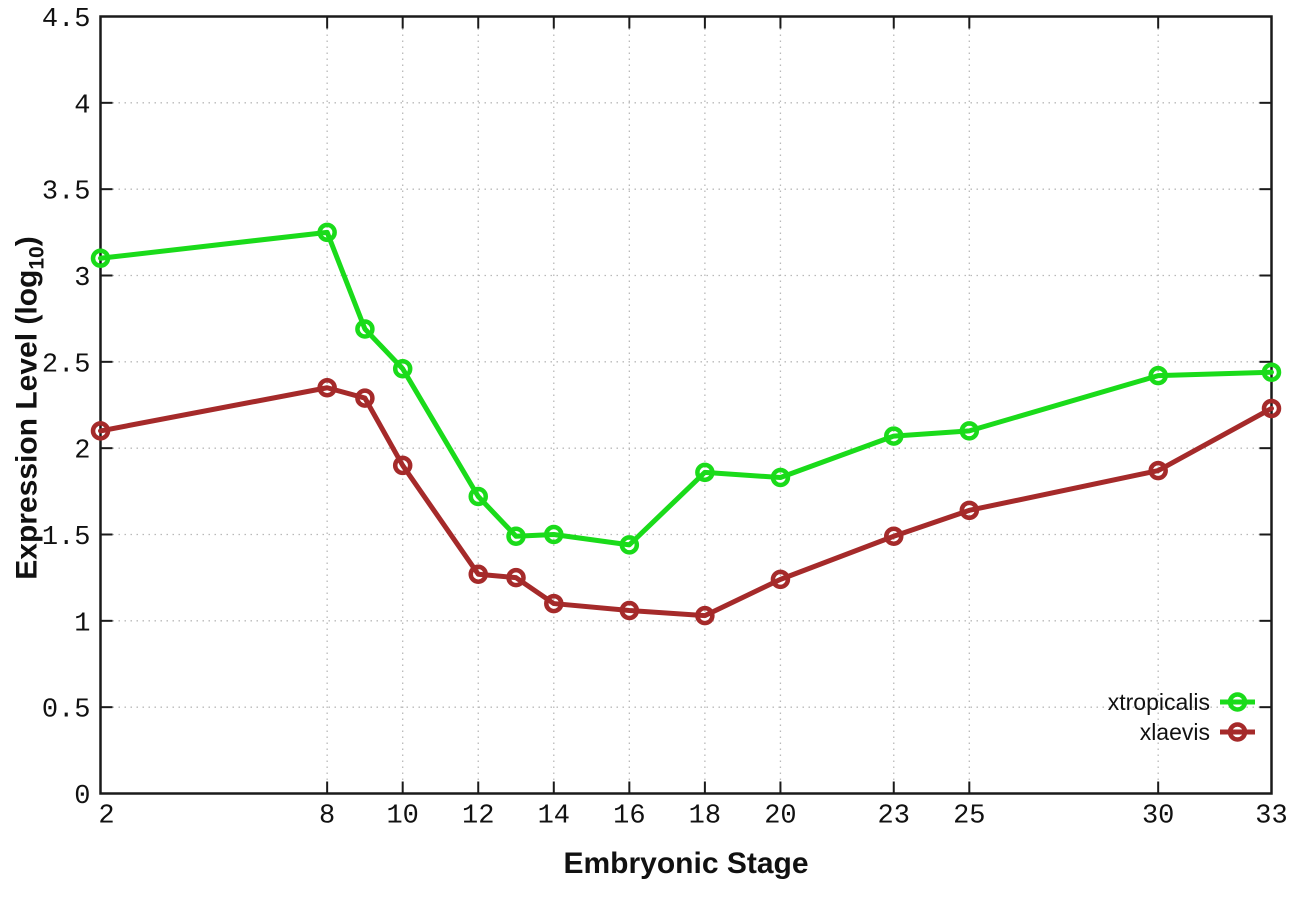 This screenshot has height=907, width=1296. I want to click on y-tick-labels: 0 0.5 1 1.5 2 2.5 3 3.5 4 4.5, so click(66, 408).